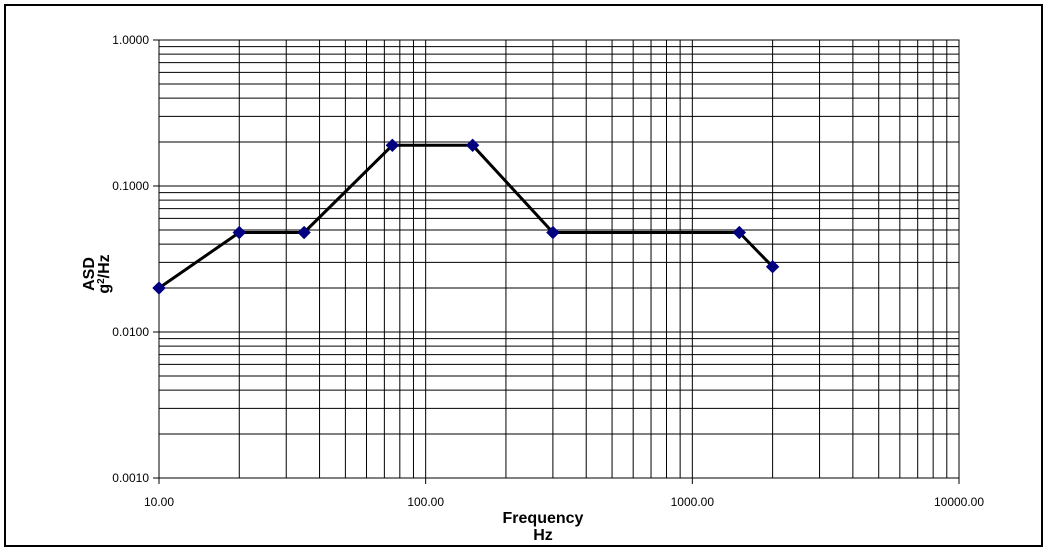  Describe the element at coordinates (159, 502) in the screenshot. I see `x-tick-label: 10.00` at that location.